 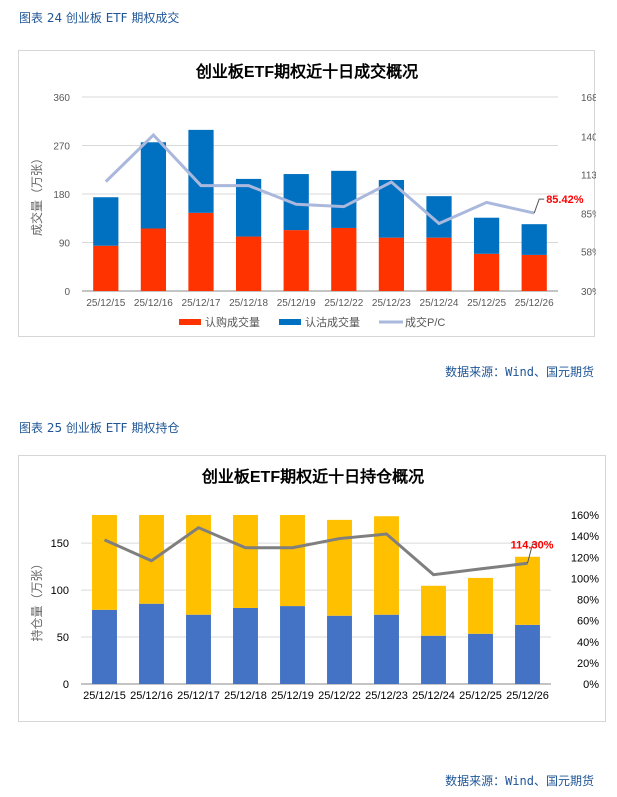 What do you see at coordinates (588, 292) in the screenshot?
I see `y2-tick-label: 30%` at bounding box center [588, 292].